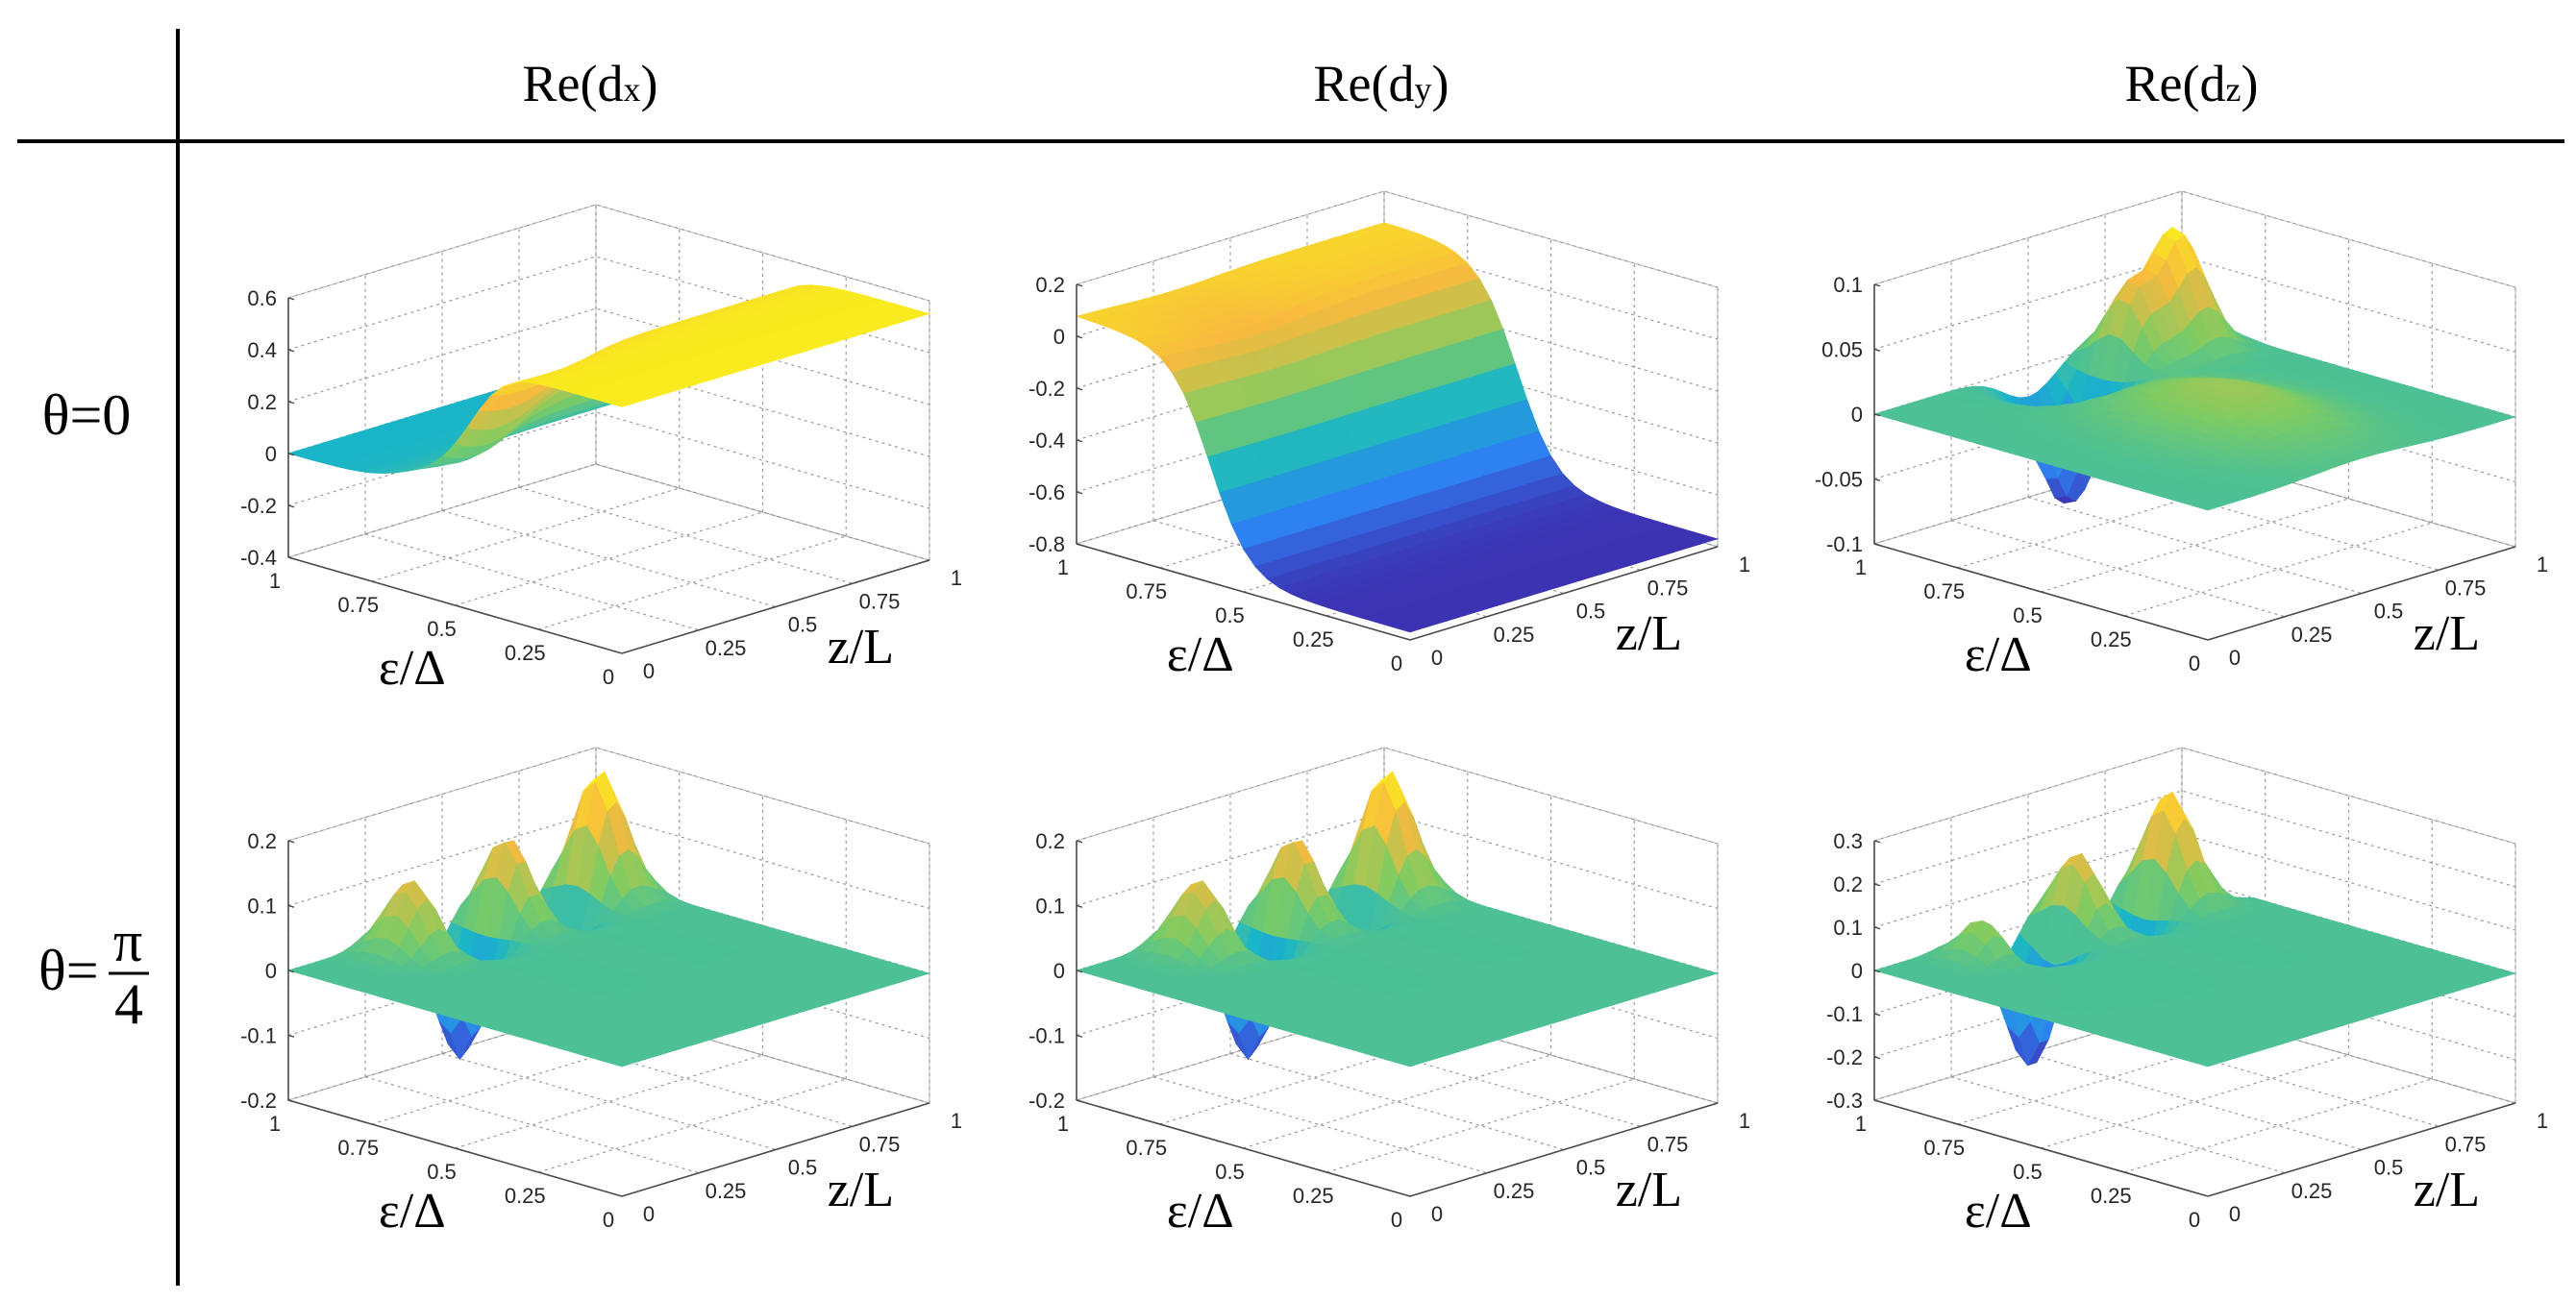 The width and height of the screenshot is (2576, 1301). I want to click on z-tick-label: 0.6, so click(262, 298).